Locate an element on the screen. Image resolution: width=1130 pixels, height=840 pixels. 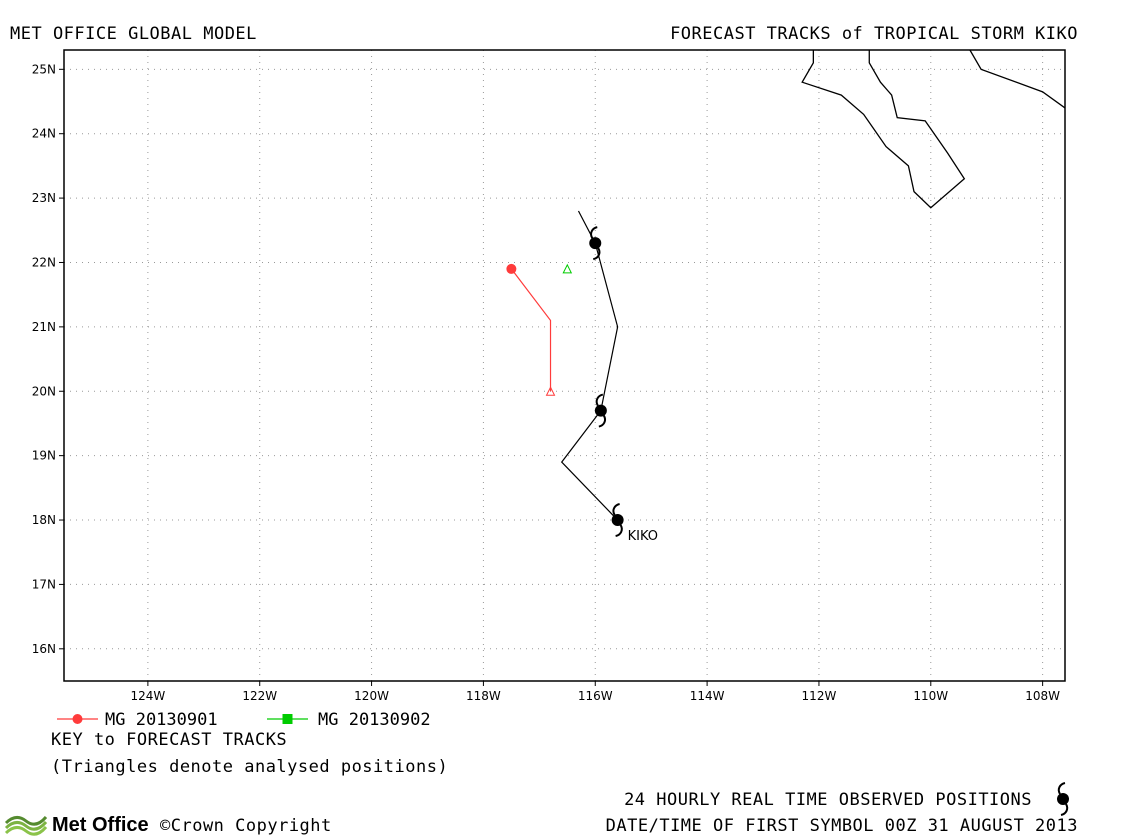
model-title: MET OFFICE GLOBAL MODEL is located at coordinates (133, 34).